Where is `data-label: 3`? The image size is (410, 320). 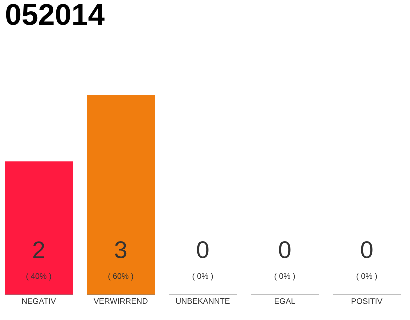
data-label: 3 is located at coordinates (121, 250).